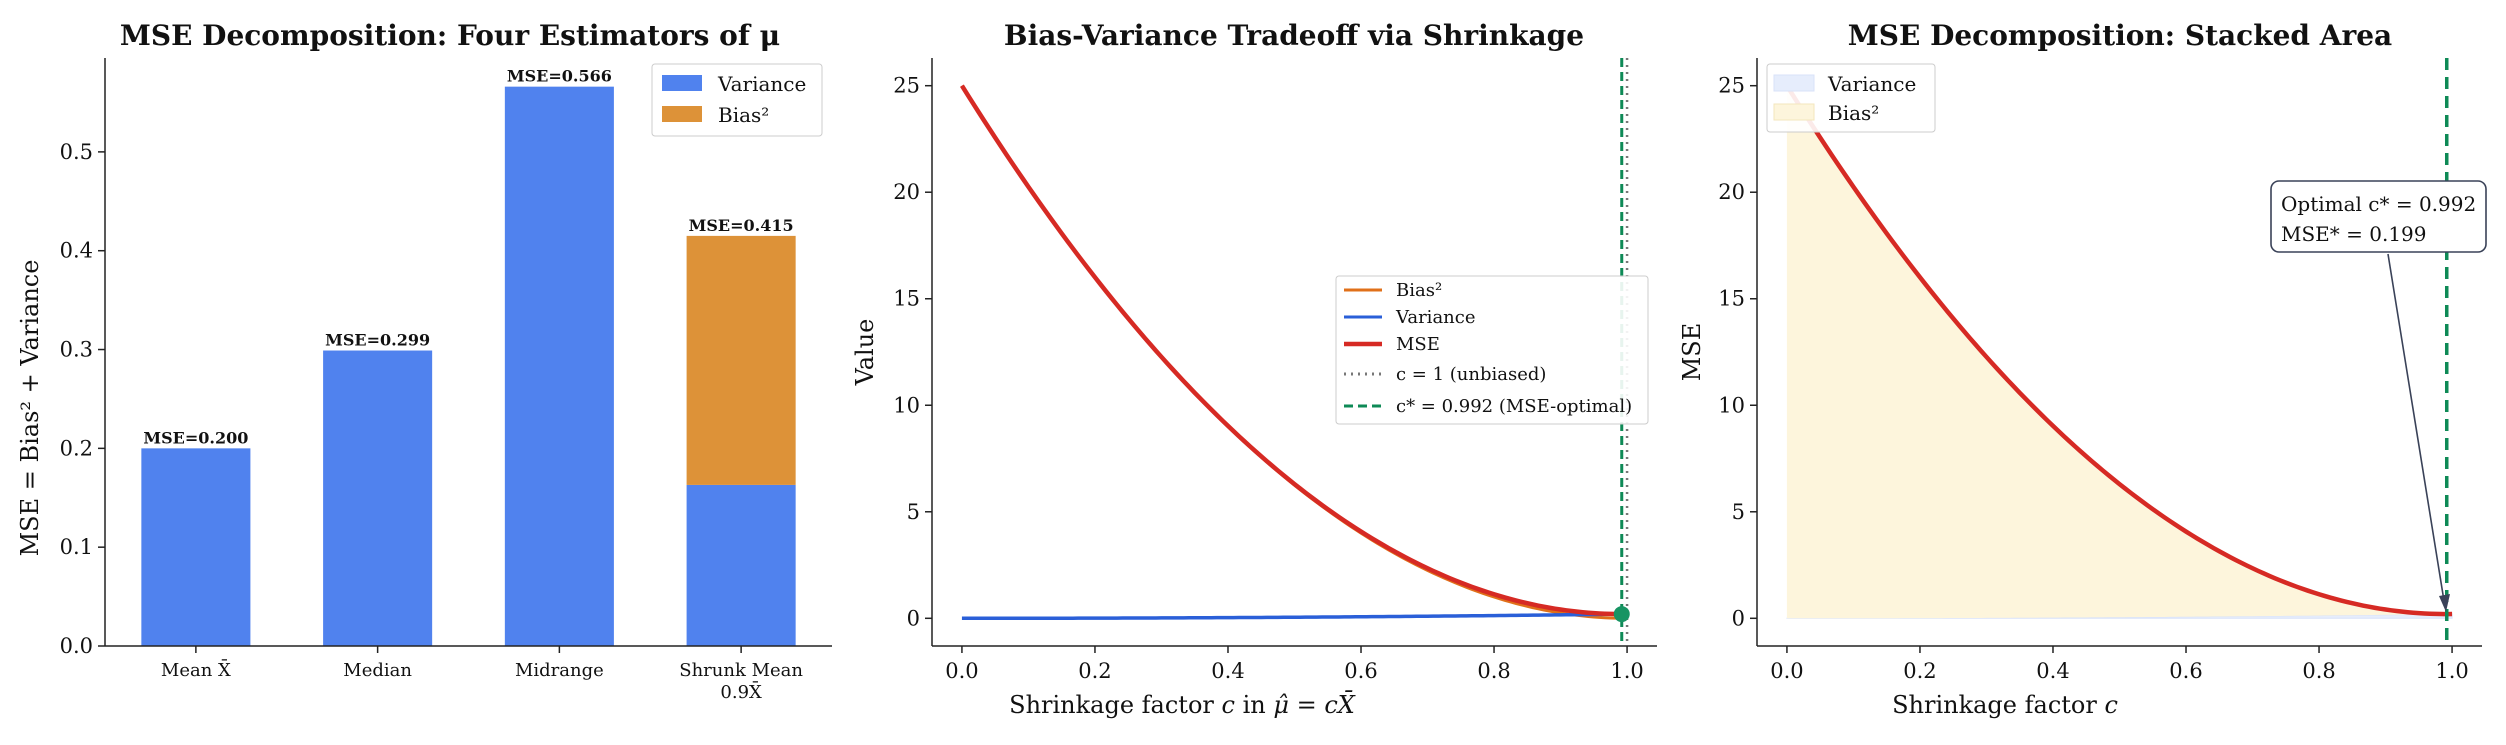 This screenshot has height=745, width=2506. What do you see at coordinates (559, 670) in the screenshot?
I see `panel1-x-tick-label: Midrange` at bounding box center [559, 670].